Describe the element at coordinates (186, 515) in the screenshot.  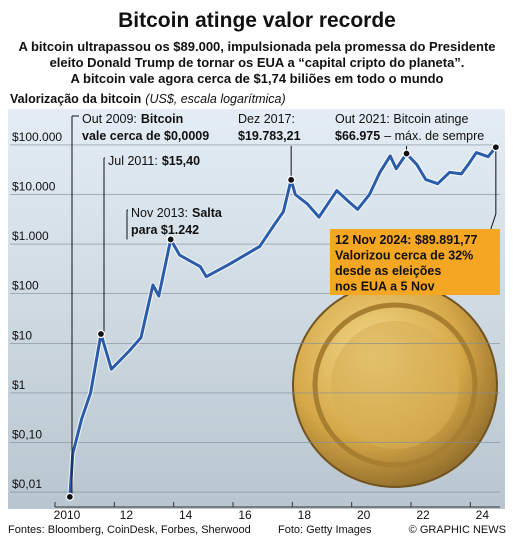
I see `x-tick-label: 14` at that location.